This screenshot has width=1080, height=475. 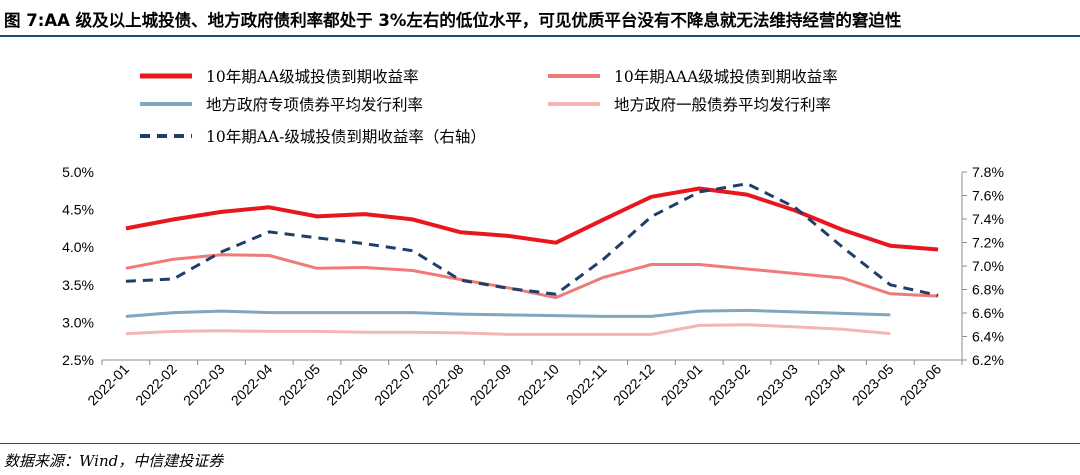 I want to click on x-tick-label: 2023-04, so click(x=825, y=385).